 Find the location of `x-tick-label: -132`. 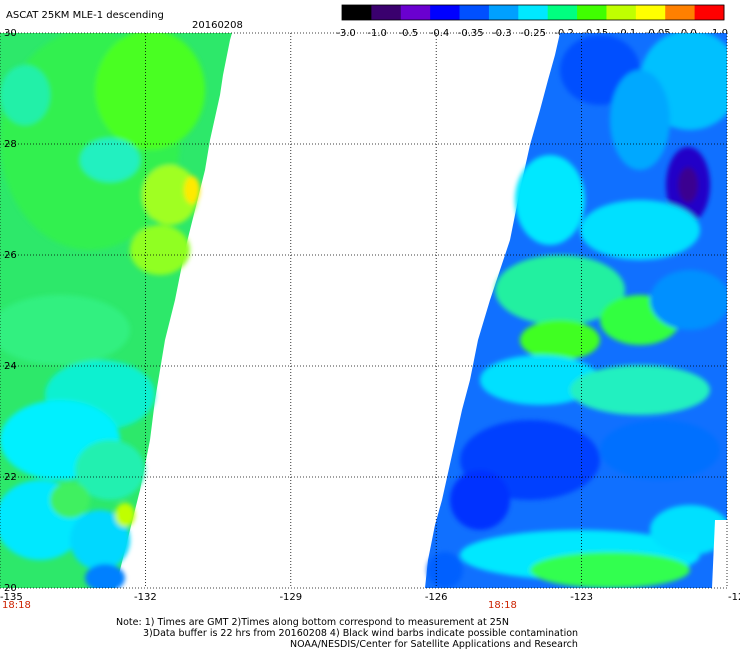

x-tick-label: -132 is located at coordinates (145, 597).